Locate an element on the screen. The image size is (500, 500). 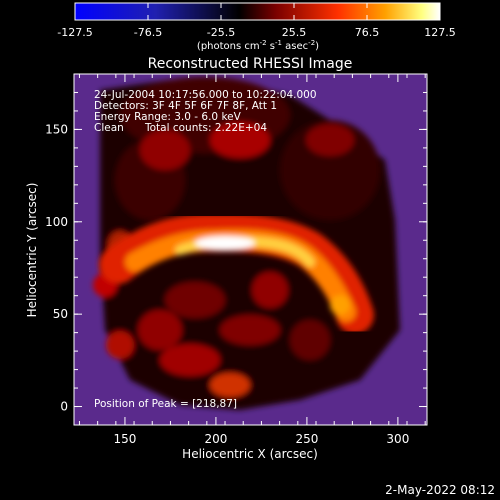
x-tick-label: 250 is located at coordinates (306, 439).